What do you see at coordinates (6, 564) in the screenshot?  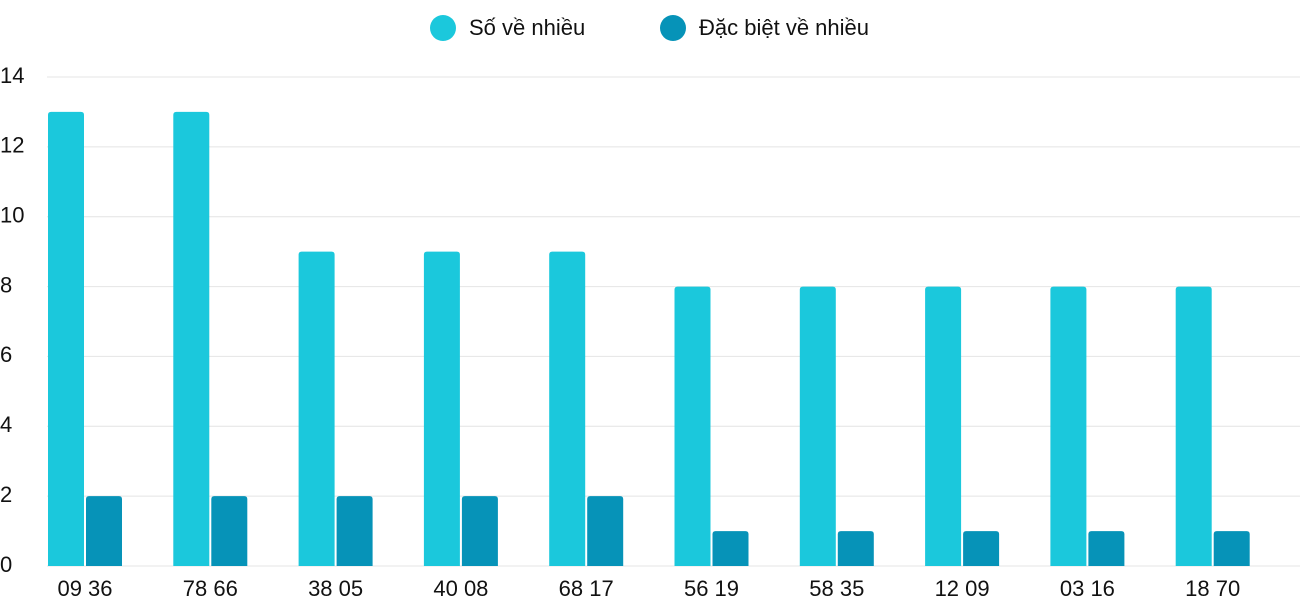 I see `y-tick-label: 0` at bounding box center [6, 564].